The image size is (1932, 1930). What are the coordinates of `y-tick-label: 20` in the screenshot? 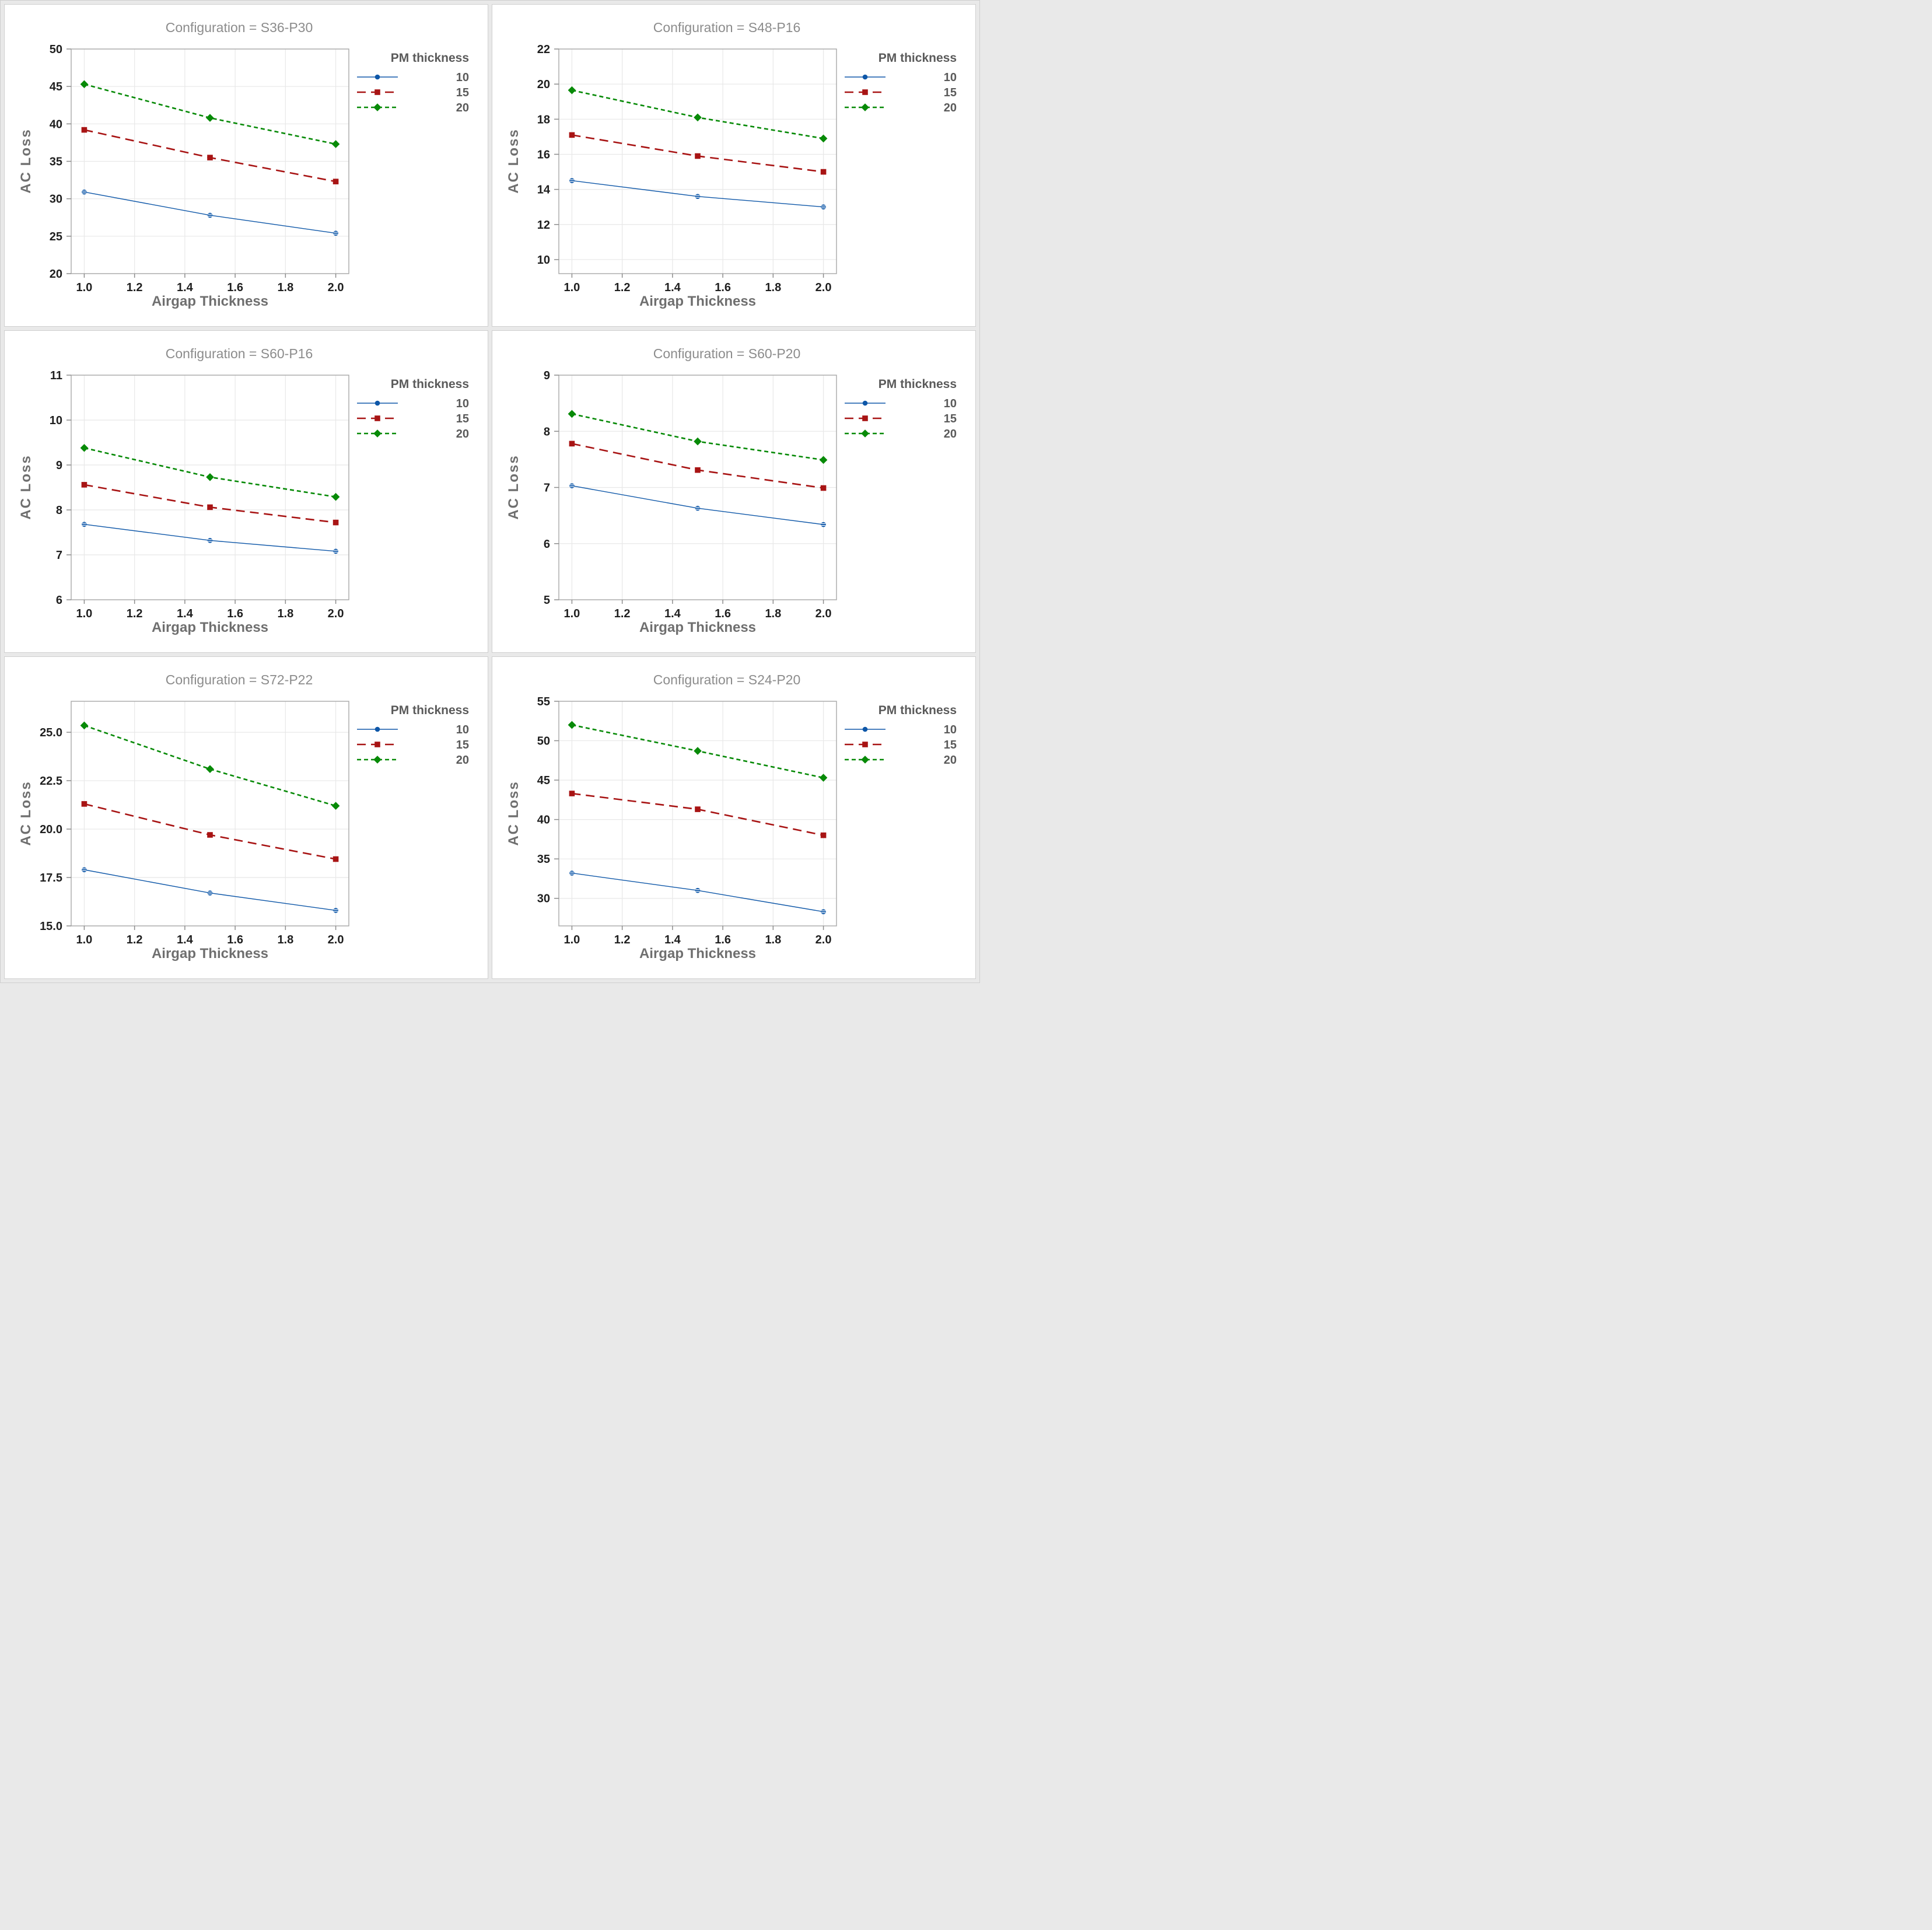 It's located at (543, 85).